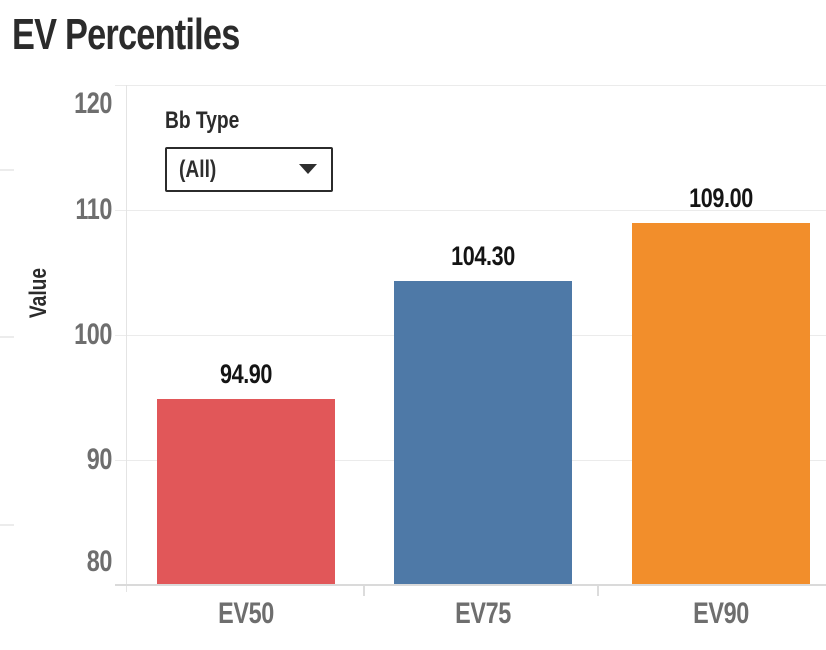  What do you see at coordinates (483, 256) in the screenshot?
I see `bar-value-label-ev75: 104.30` at bounding box center [483, 256].